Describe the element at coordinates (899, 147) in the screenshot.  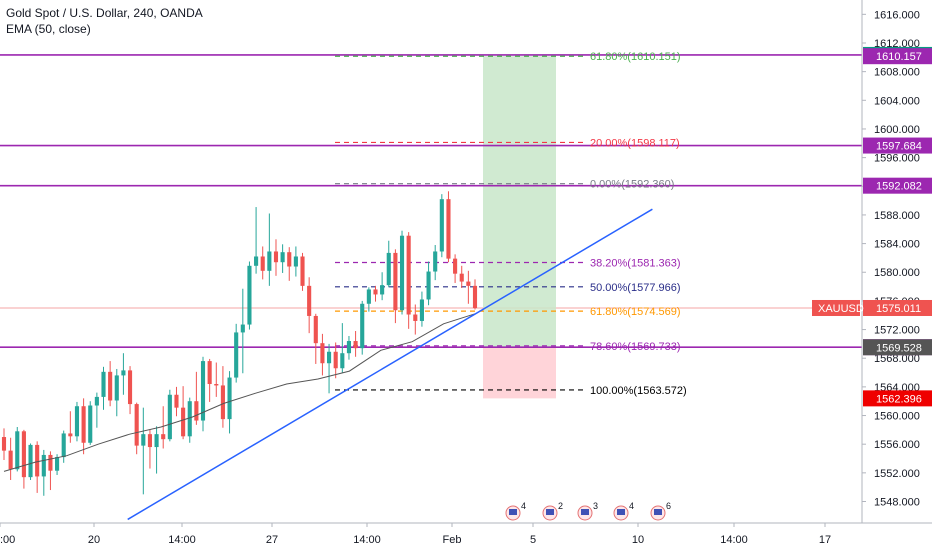
I see `price-label-text: 1597.684` at that location.